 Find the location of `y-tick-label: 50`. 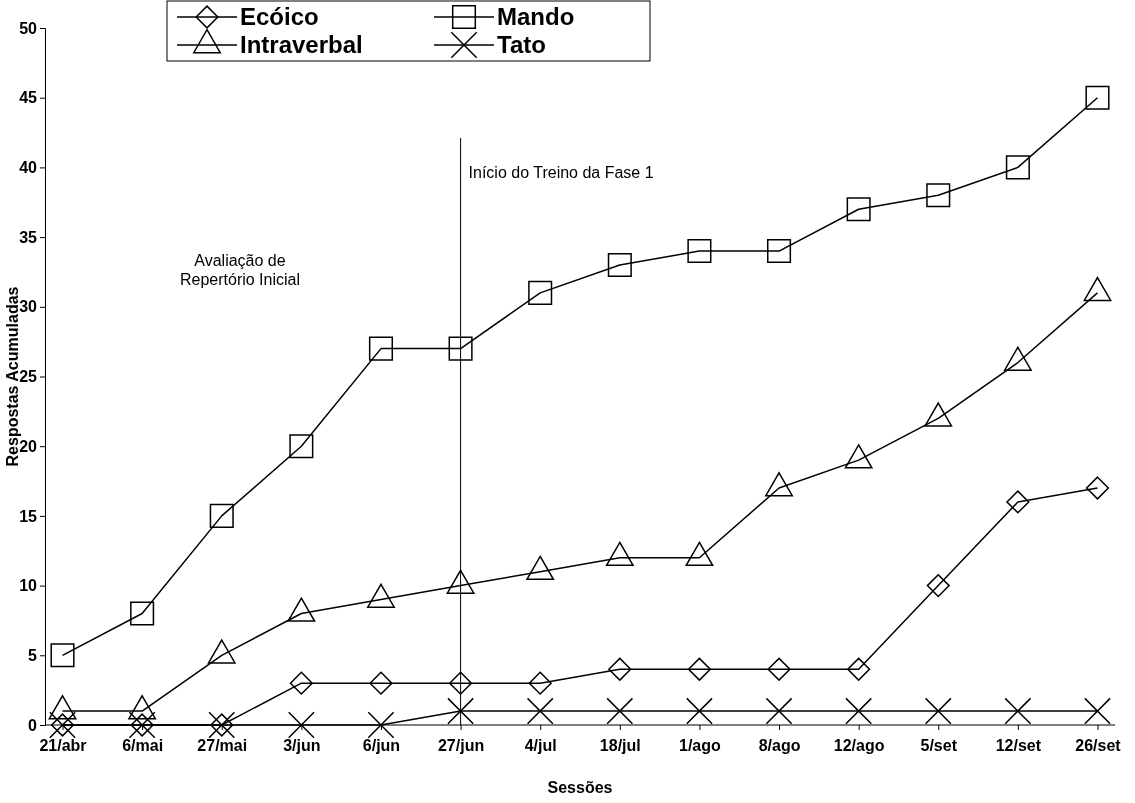

y-tick-label: 50 is located at coordinates (28, 28).